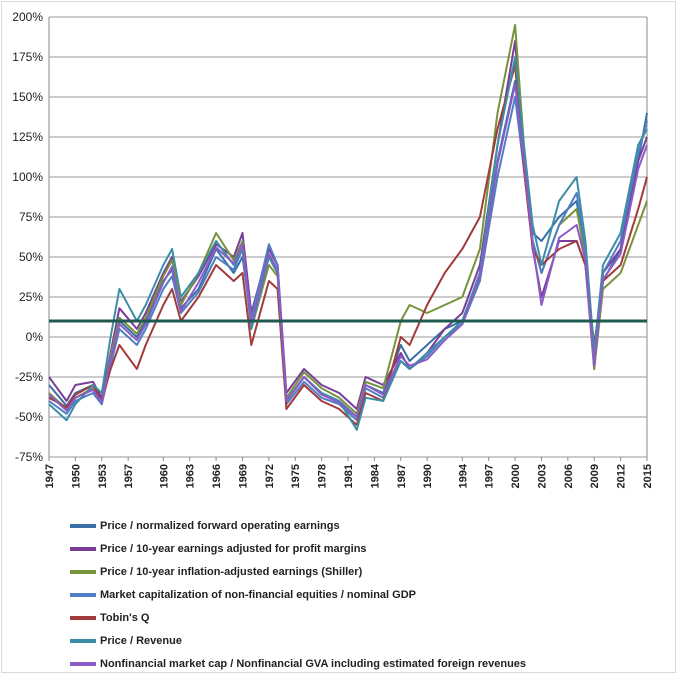  Describe the element at coordinates (298, 640) in the screenshot. I see `legend-item-5: Price / Revenue` at that location.